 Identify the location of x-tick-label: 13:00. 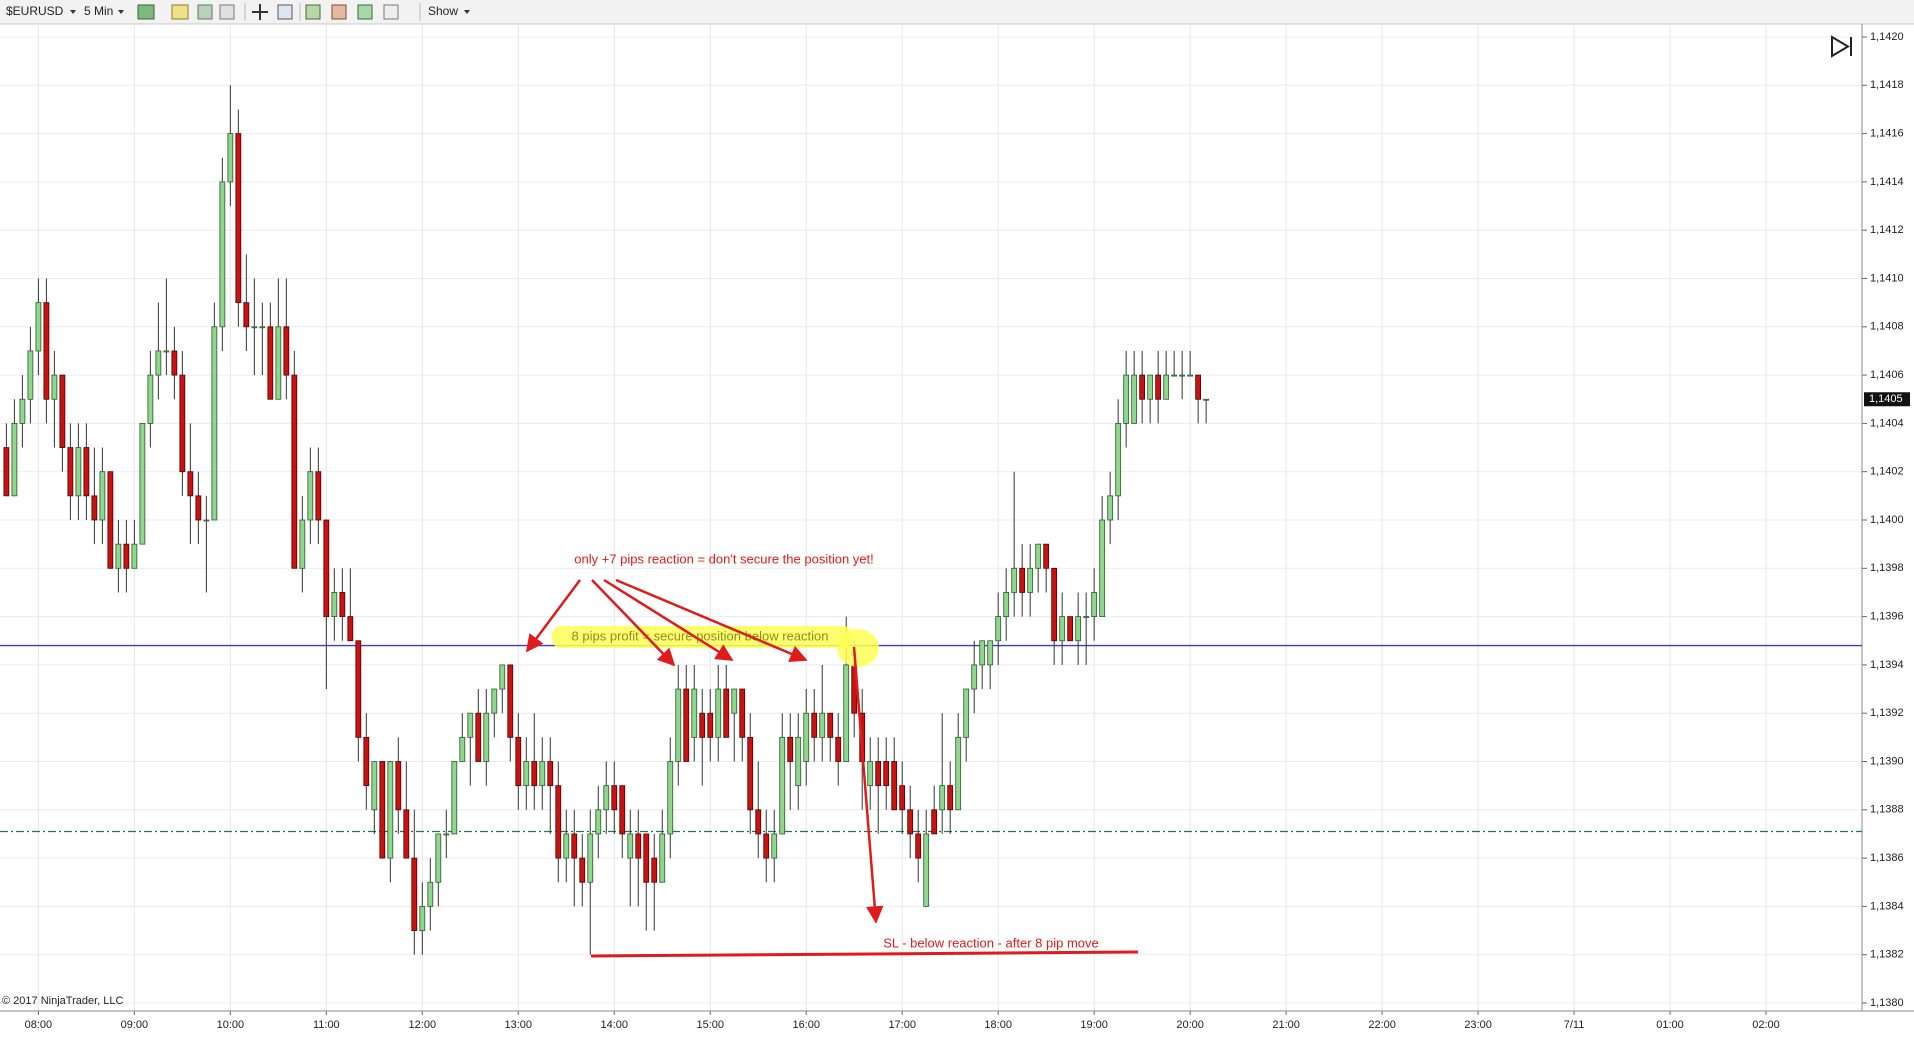
(519, 1025).